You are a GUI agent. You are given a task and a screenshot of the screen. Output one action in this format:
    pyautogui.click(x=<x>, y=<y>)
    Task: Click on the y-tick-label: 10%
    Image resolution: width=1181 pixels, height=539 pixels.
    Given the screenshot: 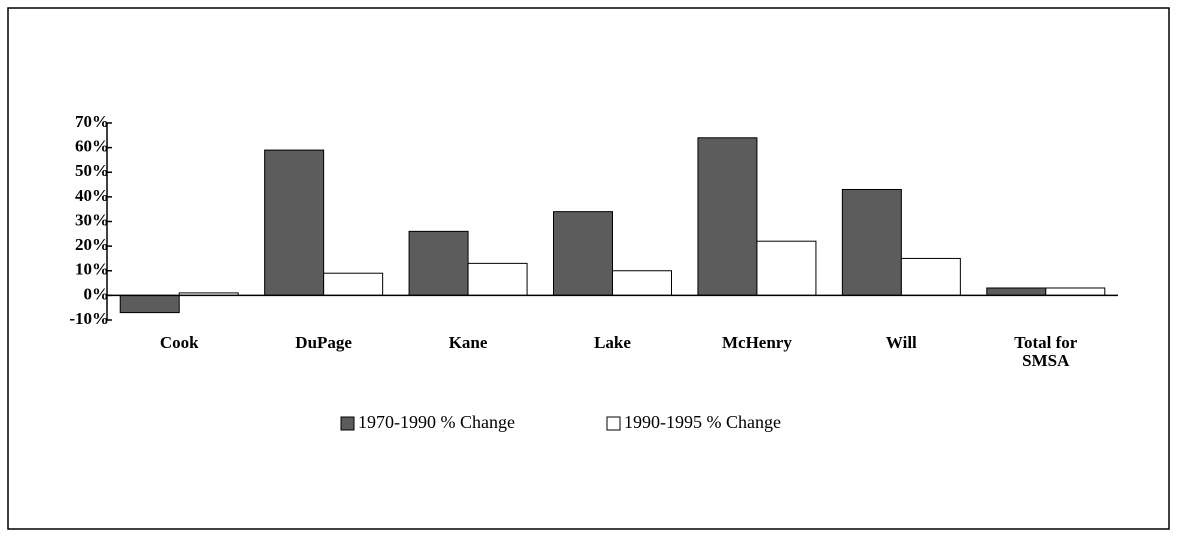 What is the action you would take?
    pyautogui.click(x=92, y=269)
    